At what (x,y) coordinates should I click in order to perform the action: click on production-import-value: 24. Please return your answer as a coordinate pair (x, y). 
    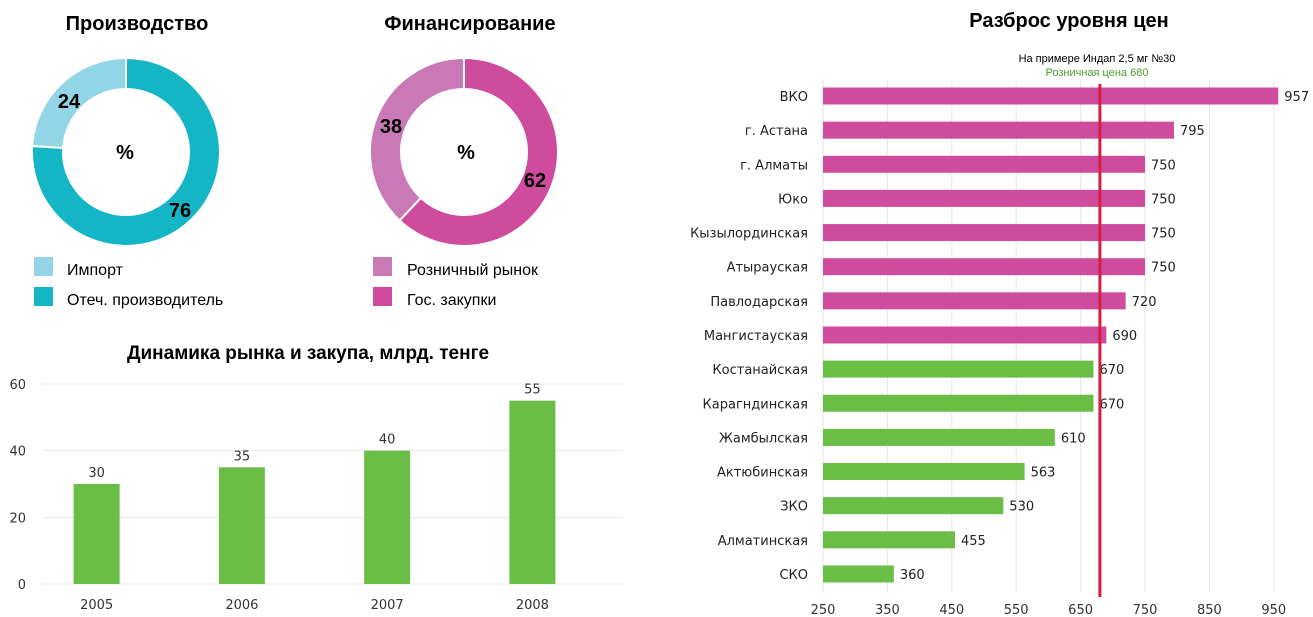
    Looking at the image, I should click on (69, 102).